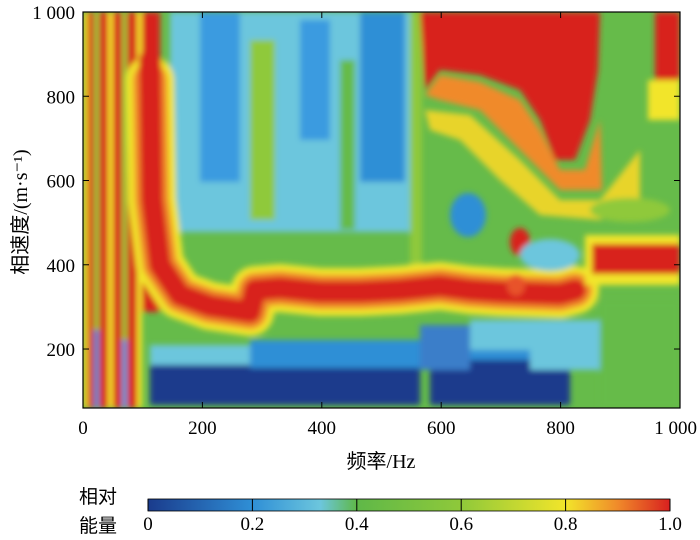 The image size is (700, 540). Describe the element at coordinates (202, 428) in the screenshot. I see `x-tick-label: 200` at that location.